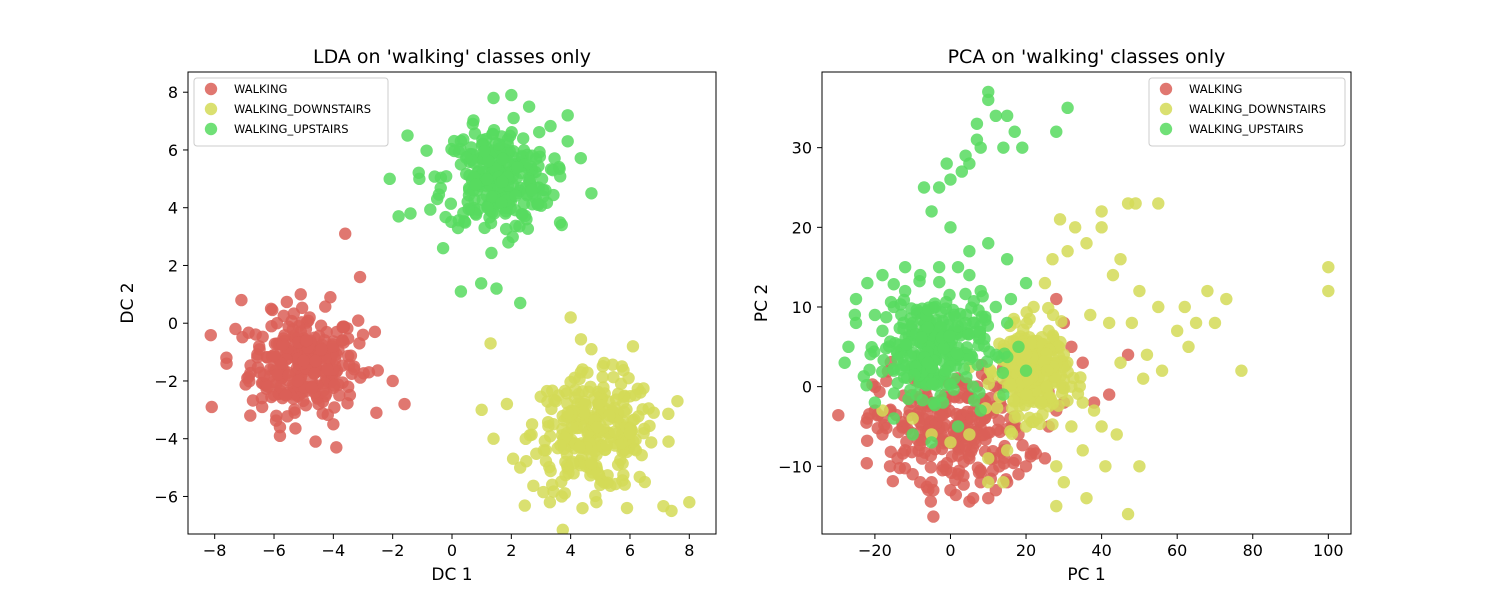 Image resolution: width=1500 pixels, height=604 pixels. What do you see at coordinates (173, 92) in the screenshot?
I see `y-tick-label: 8` at bounding box center [173, 92].